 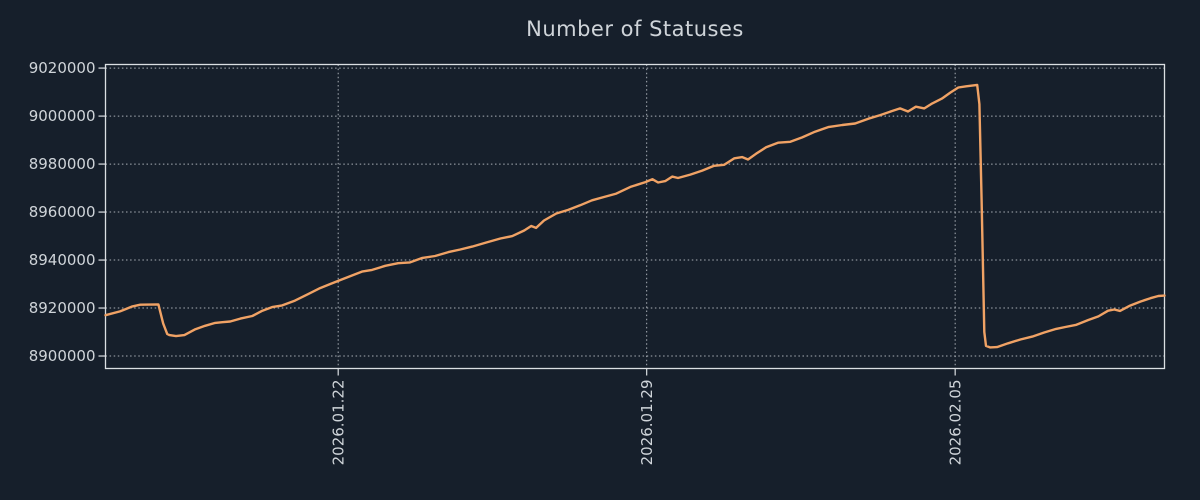 I want to click on tick-label-y: 9020000, so click(x=62, y=68).